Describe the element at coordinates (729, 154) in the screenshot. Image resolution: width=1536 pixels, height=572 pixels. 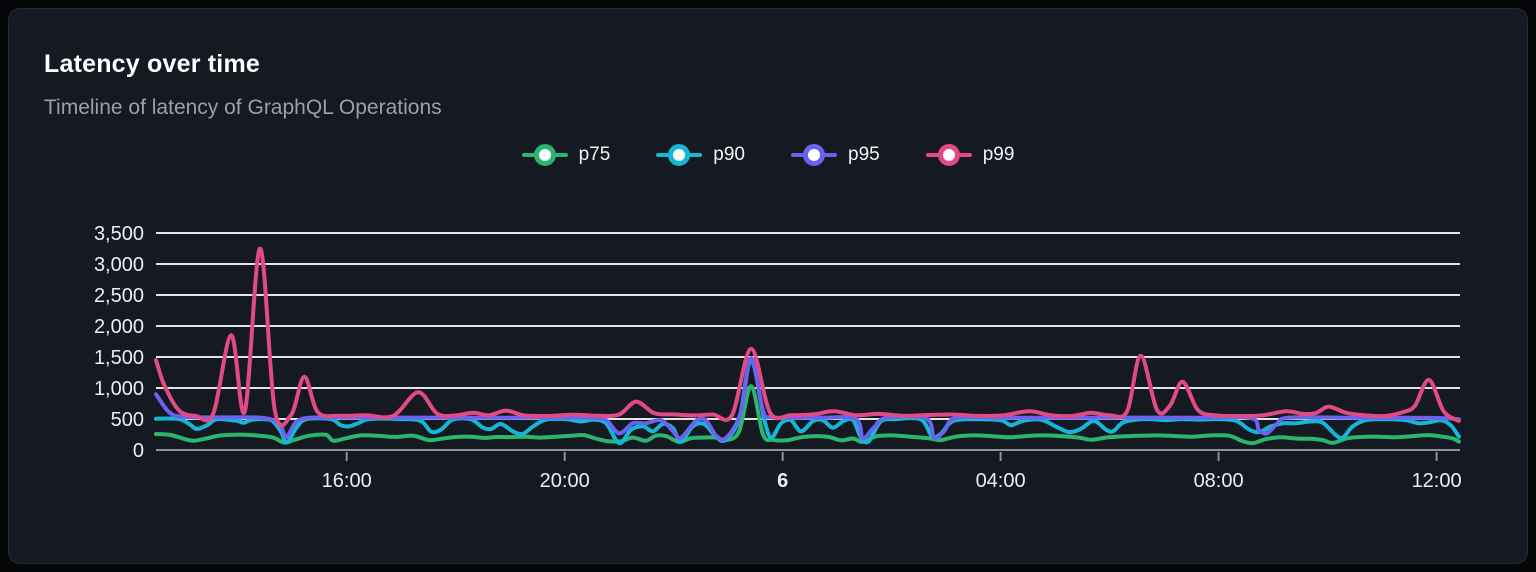
I see `legend-label: p90` at that location.